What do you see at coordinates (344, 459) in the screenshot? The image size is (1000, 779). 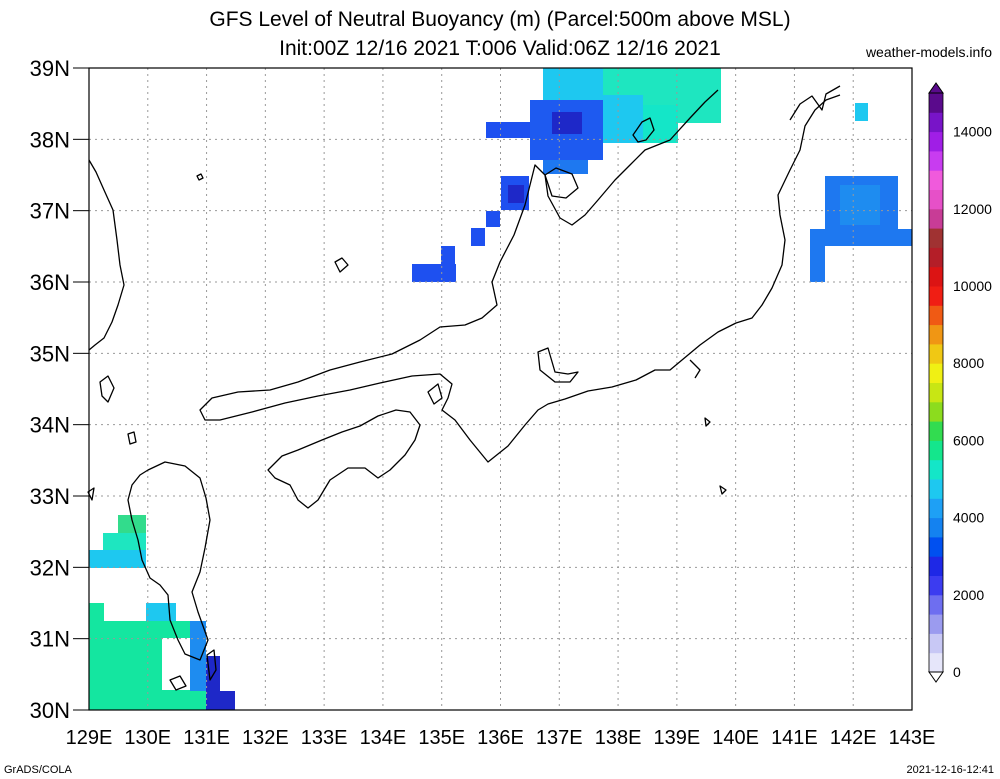 I see `coast-shikoku` at bounding box center [344, 459].